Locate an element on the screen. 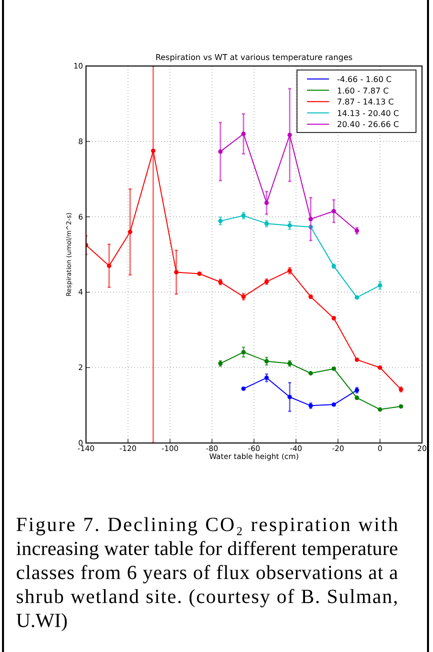 Image resolution: width=433 pixels, height=652 pixels. chart-title: Respiration vs WT at various temperature ranges is located at coordinates (254, 57).